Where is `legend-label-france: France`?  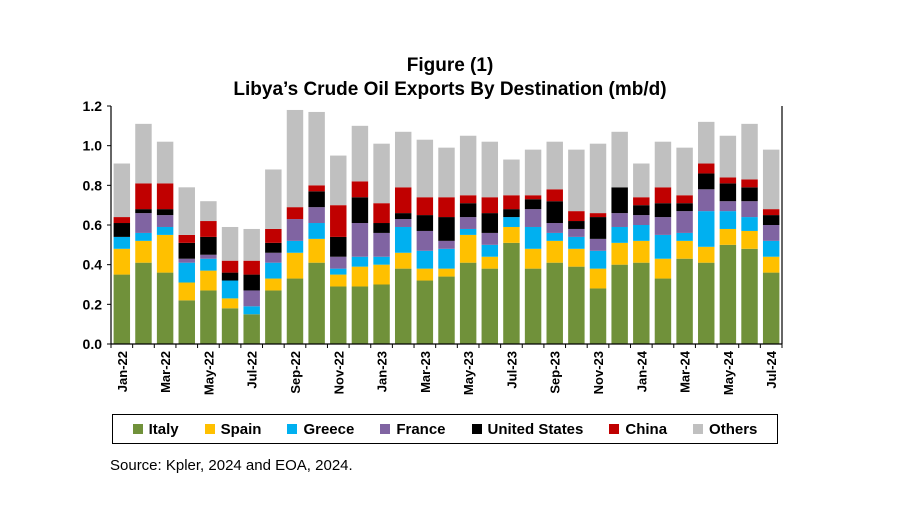 legend-label-france: France is located at coordinates (421, 429).